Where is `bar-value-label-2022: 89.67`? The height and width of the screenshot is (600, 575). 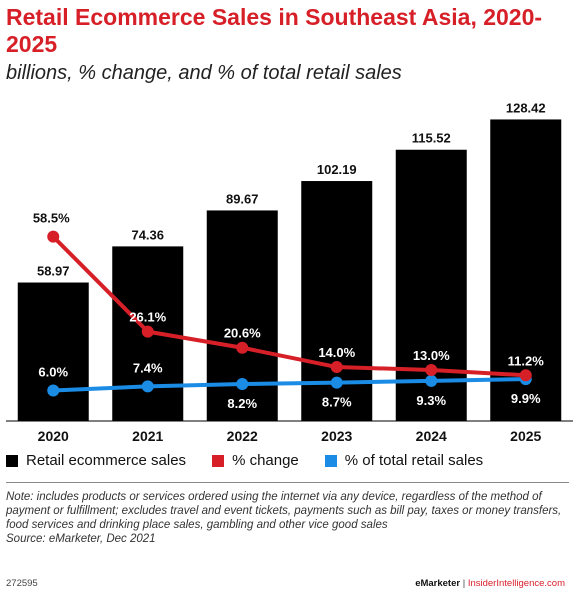
bar-value-label-2022: 89.67 is located at coordinates (242, 198).